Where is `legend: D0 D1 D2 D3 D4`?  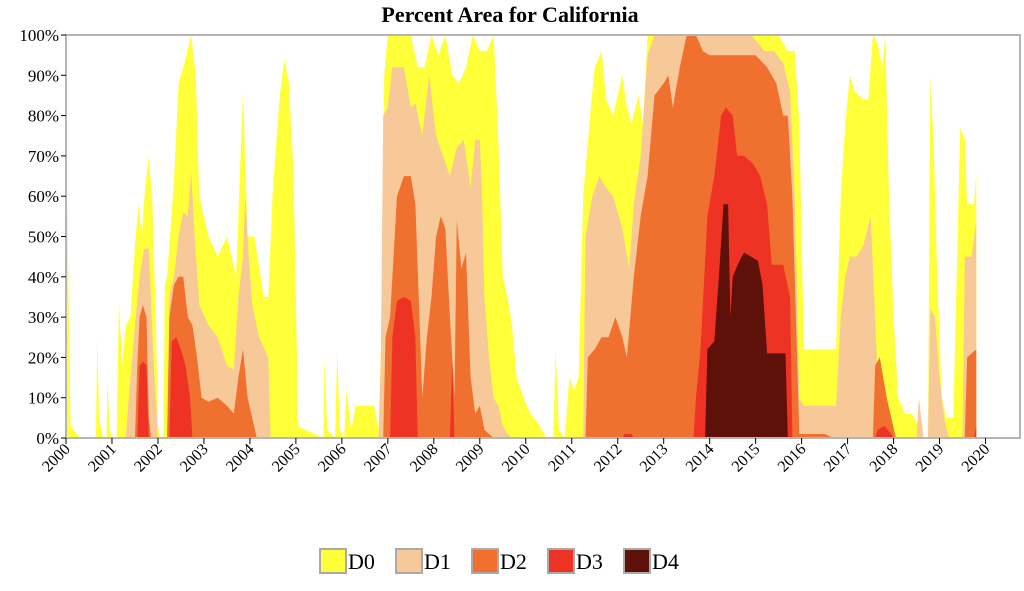
legend: D0 D1 D2 D3 D4 is located at coordinates (499, 561).